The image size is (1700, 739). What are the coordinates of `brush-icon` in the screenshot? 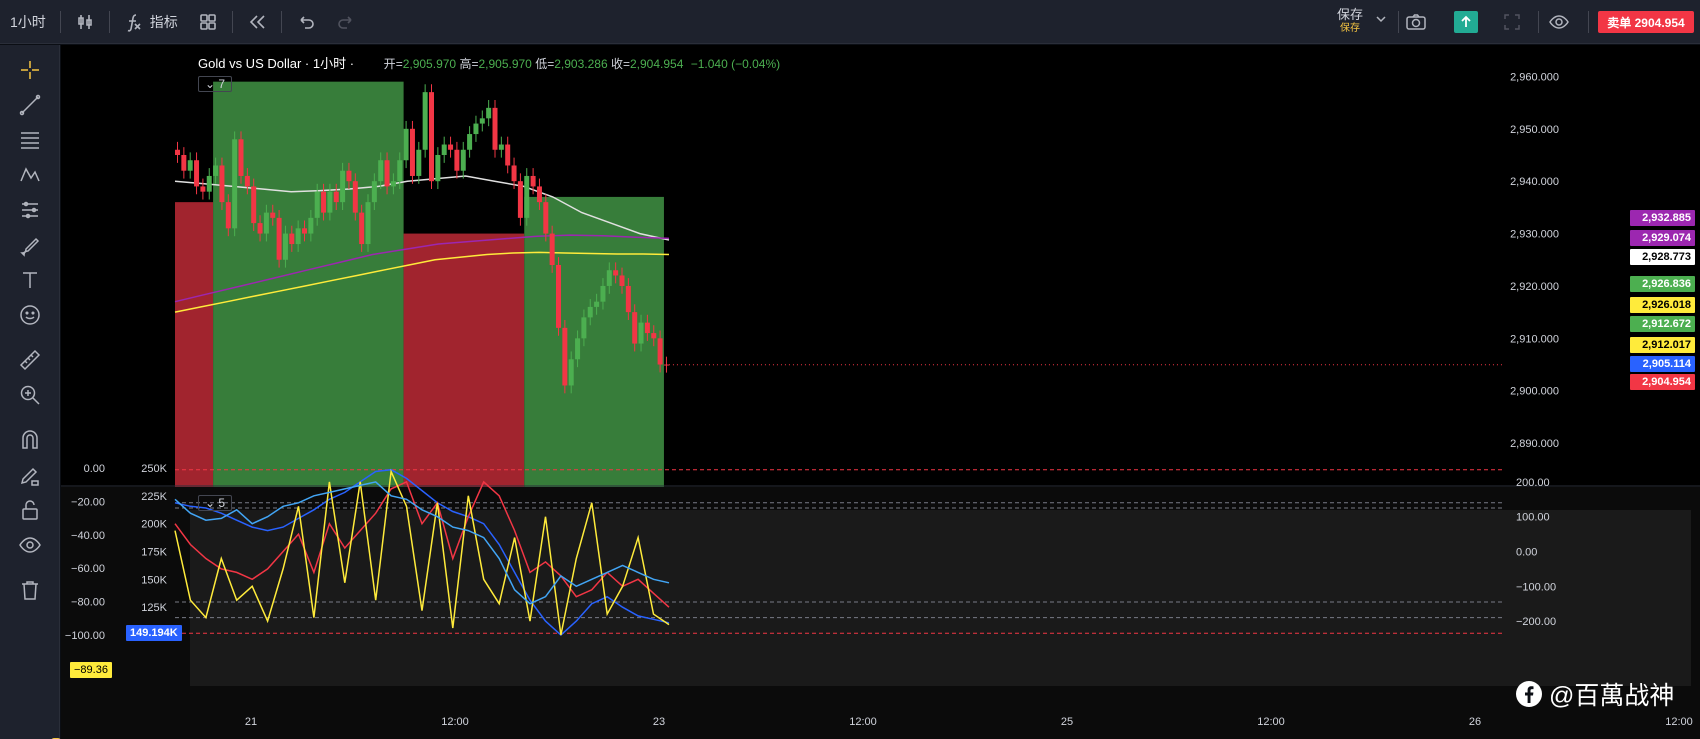 It's located at (30, 247).